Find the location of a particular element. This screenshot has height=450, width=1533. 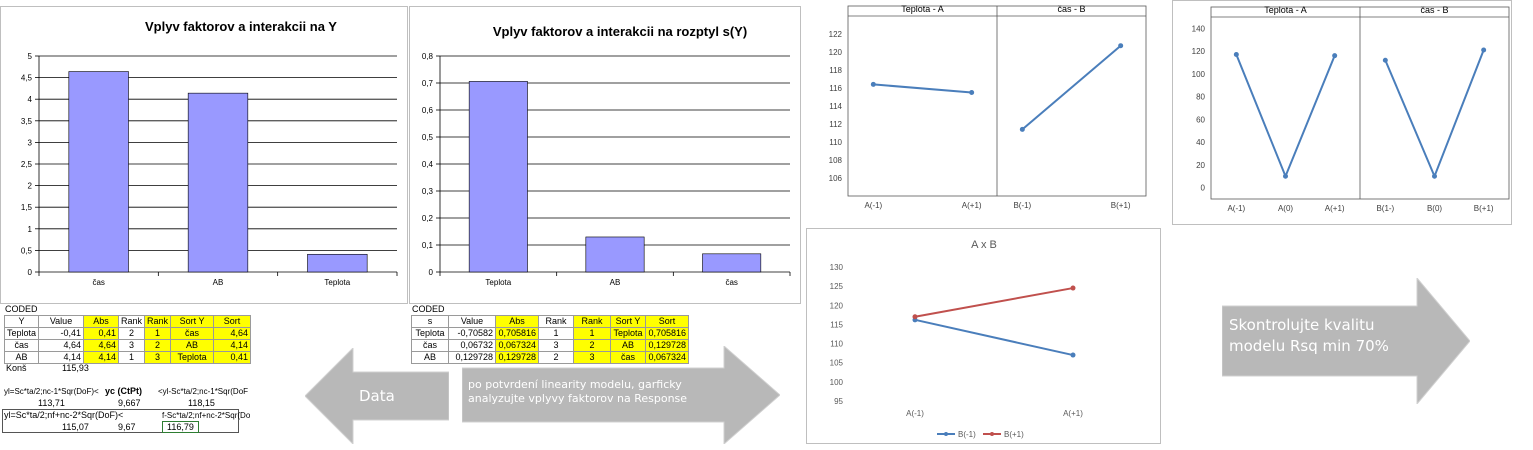

c3-ytick-label: 122 is located at coordinates (836, 34).